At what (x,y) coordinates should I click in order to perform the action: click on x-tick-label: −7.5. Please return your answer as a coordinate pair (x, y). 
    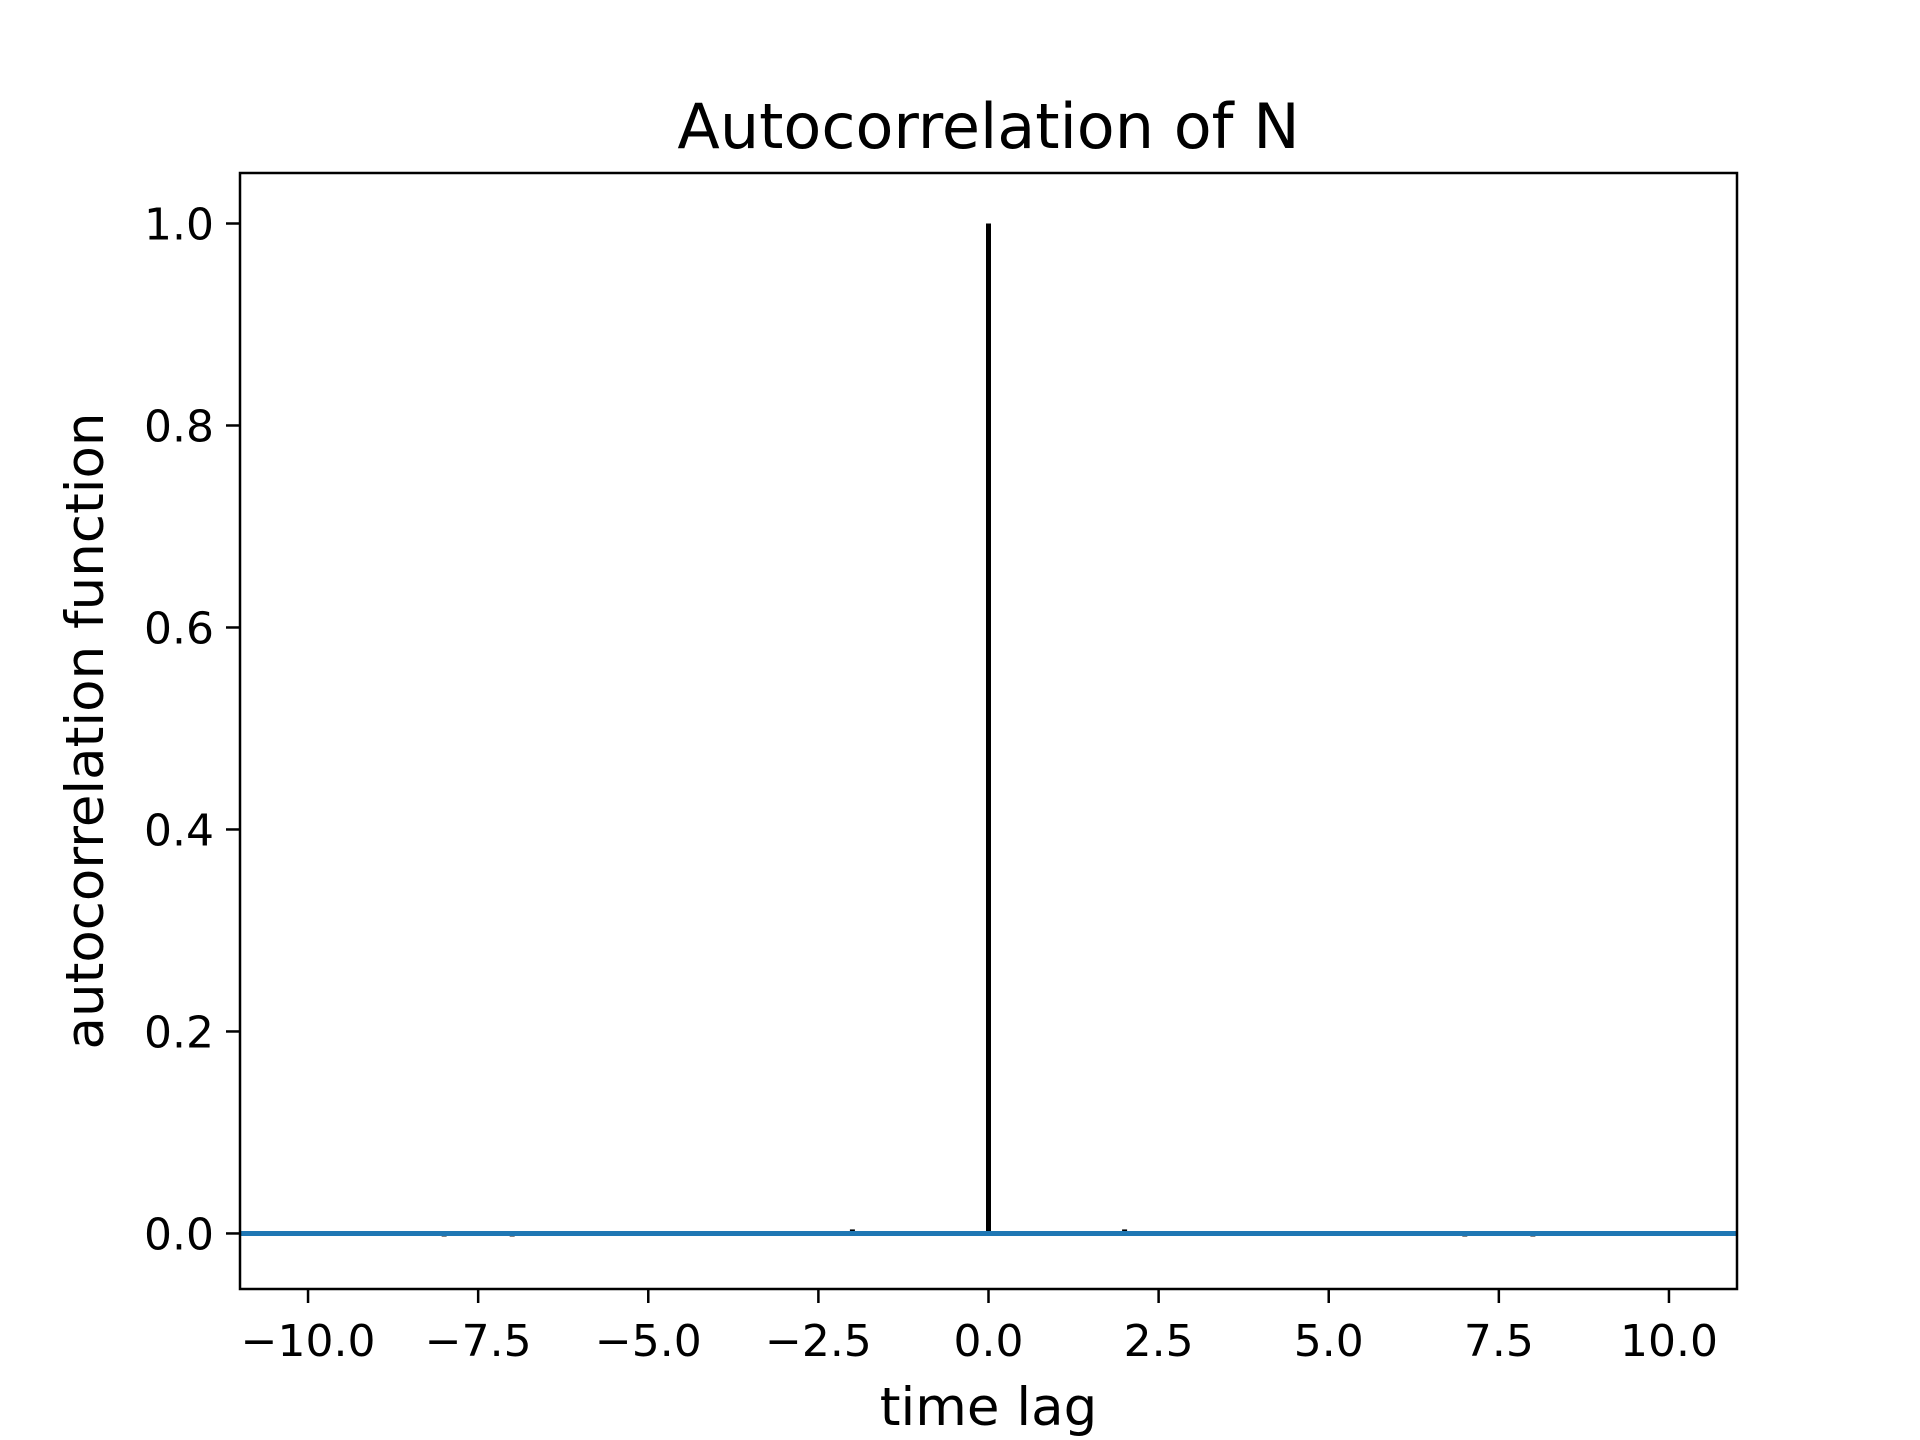
    Looking at the image, I should click on (478, 1341).